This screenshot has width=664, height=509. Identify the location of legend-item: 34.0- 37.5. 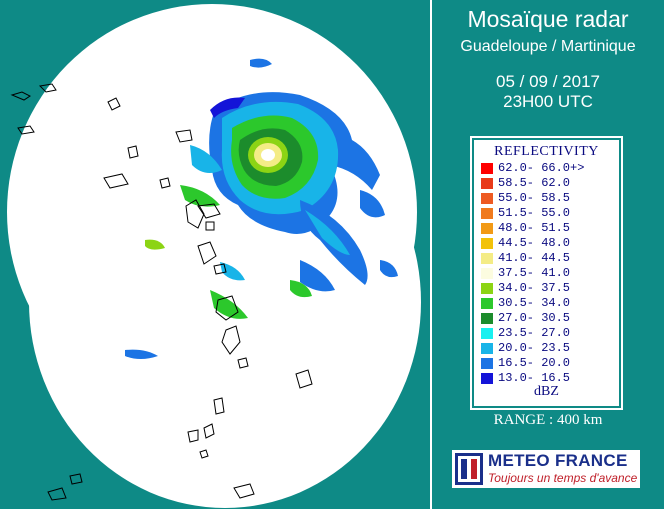
(548, 288).